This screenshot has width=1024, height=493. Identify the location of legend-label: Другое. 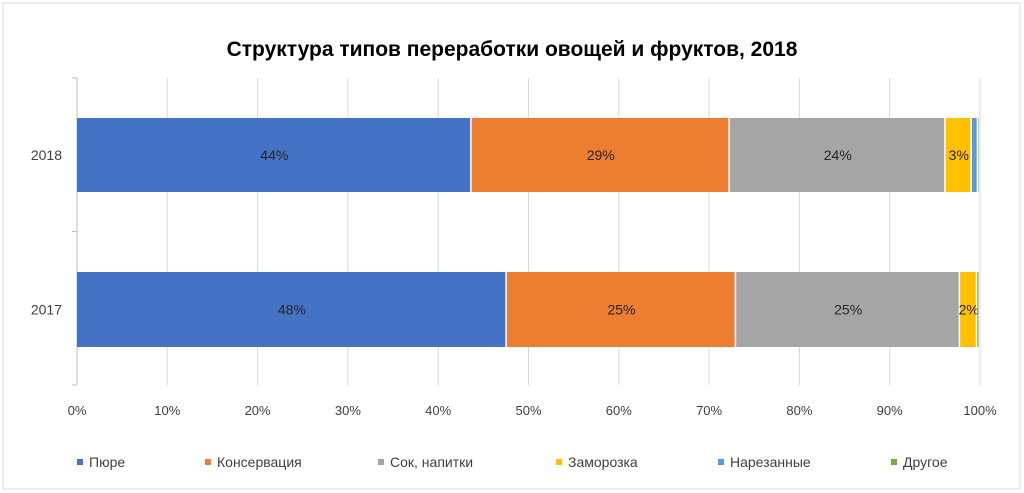
(925, 462).